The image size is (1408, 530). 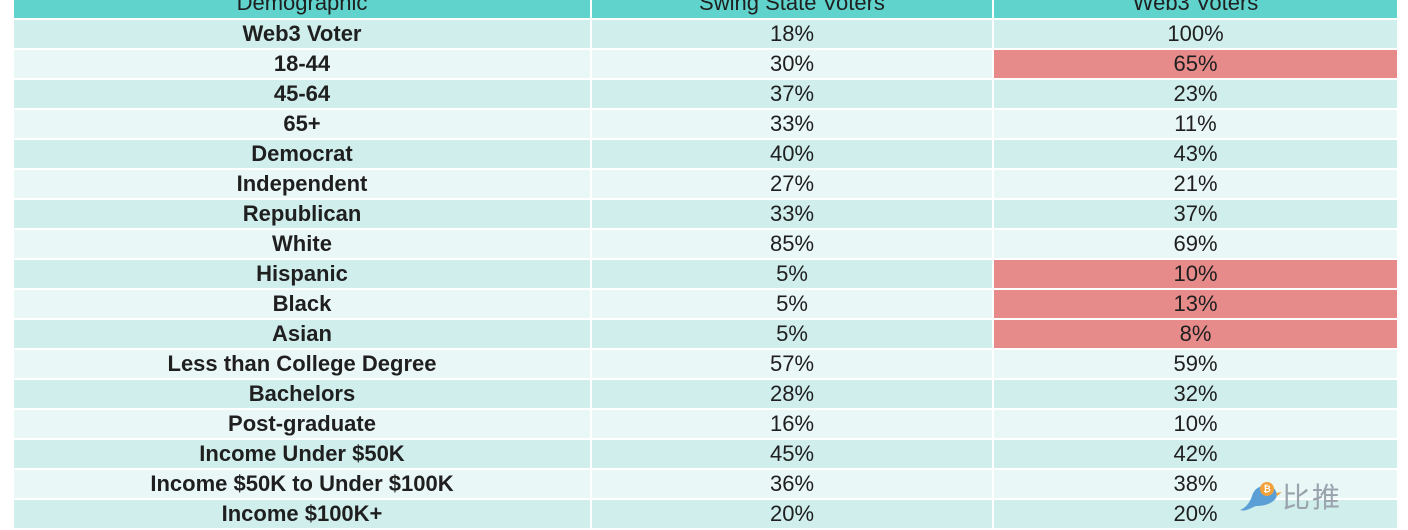 What do you see at coordinates (1196, 154) in the screenshot?
I see `web3-value-cell: 43%` at bounding box center [1196, 154].